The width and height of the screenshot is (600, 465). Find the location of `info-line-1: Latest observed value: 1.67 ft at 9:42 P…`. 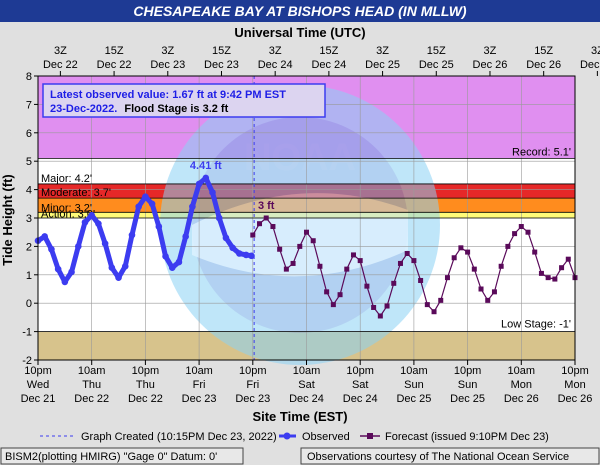

info-line-1: Latest observed value: 1.67 ft at 9:42 P… is located at coordinates (168, 95).